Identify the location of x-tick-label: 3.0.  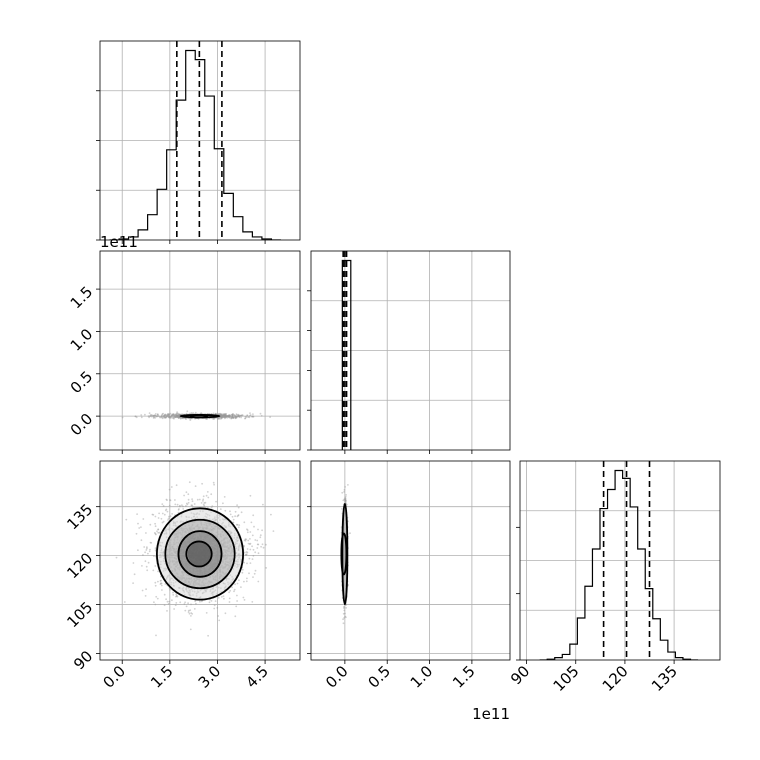
(210, 677).